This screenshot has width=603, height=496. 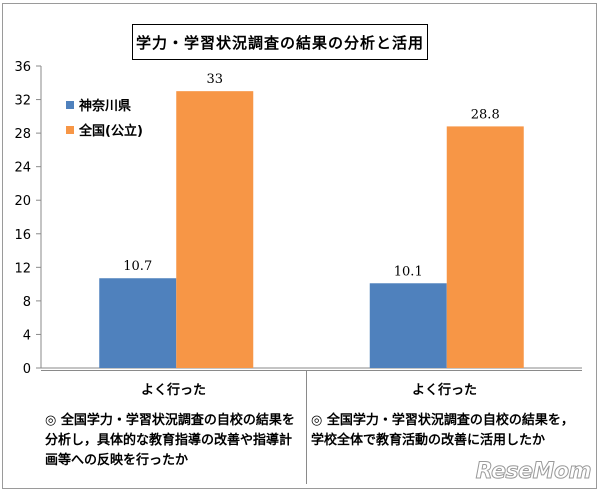 What do you see at coordinates (533, 472) in the screenshot?
I see `resemom-logo: ReseMom` at bounding box center [533, 472].